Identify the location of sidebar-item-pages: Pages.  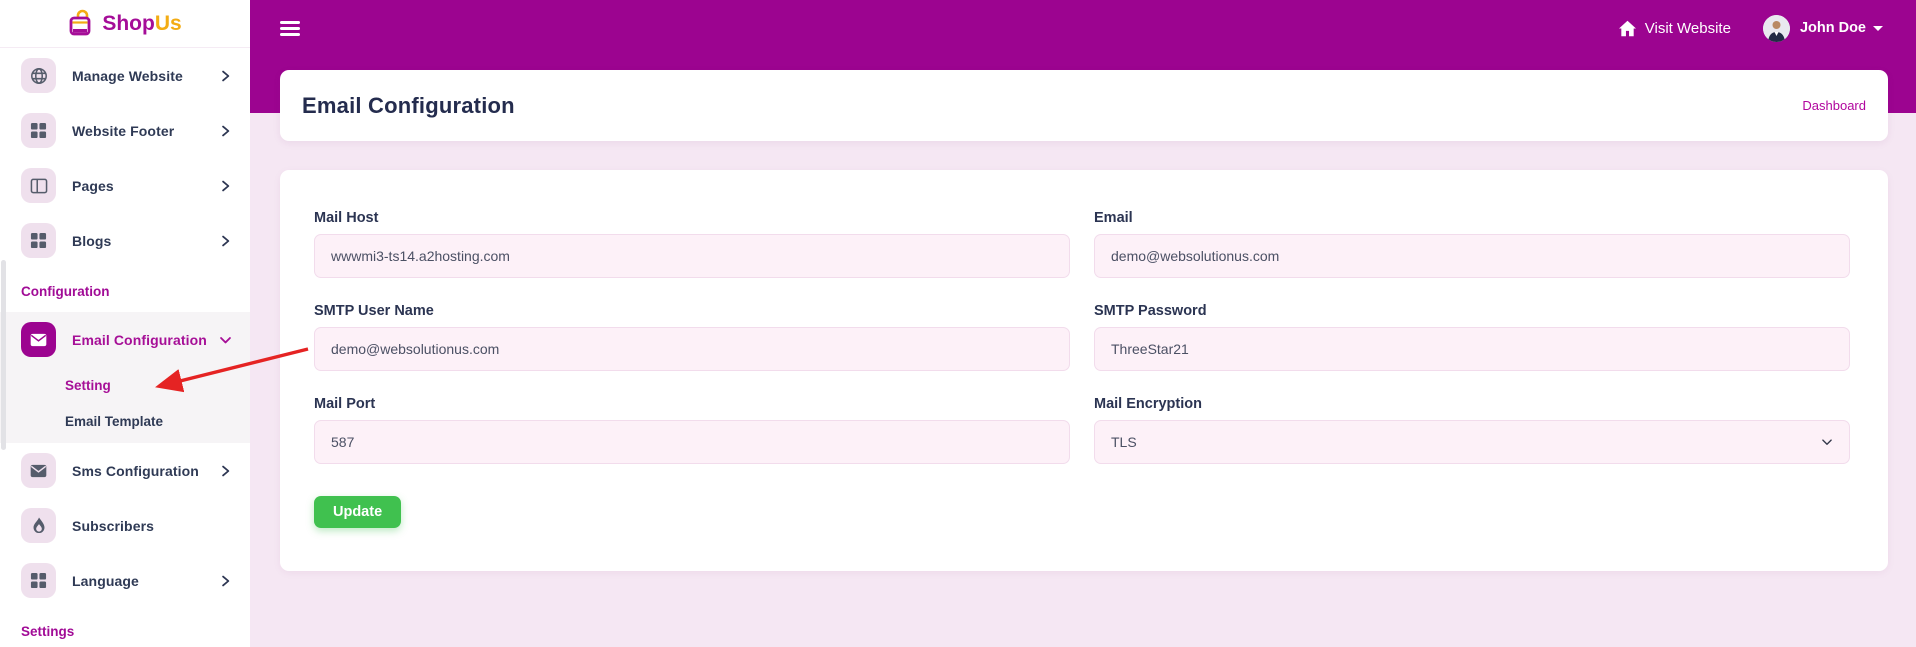
(125, 185).